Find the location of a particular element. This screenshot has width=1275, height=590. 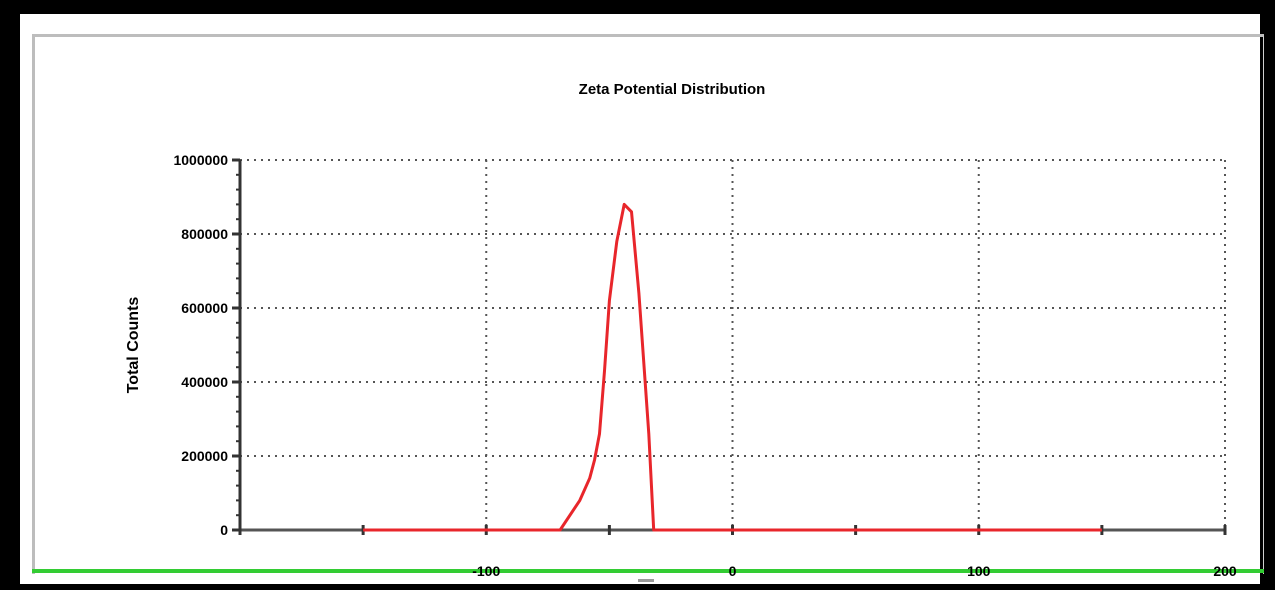

y-tick-label-2: 400000 is located at coordinates (204, 382).